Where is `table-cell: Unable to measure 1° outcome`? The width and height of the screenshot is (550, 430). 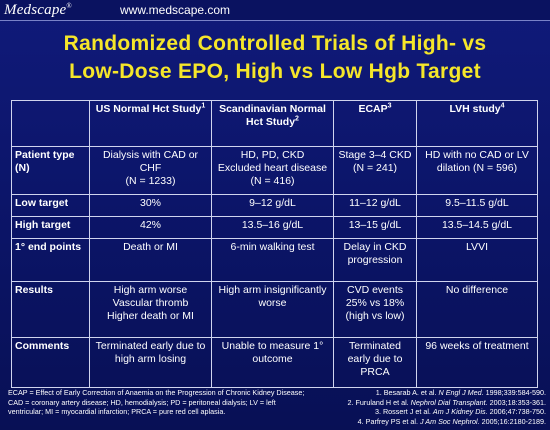
table-cell: Unable to measure 1° outcome is located at coordinates (272, 362).